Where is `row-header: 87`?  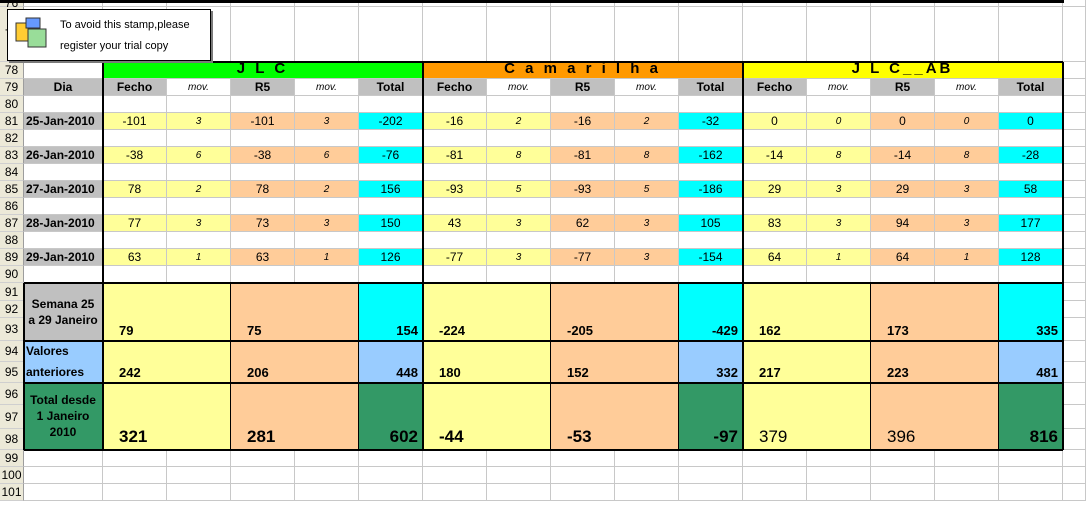 row-header: 87 is located at coordinates (12, 223).